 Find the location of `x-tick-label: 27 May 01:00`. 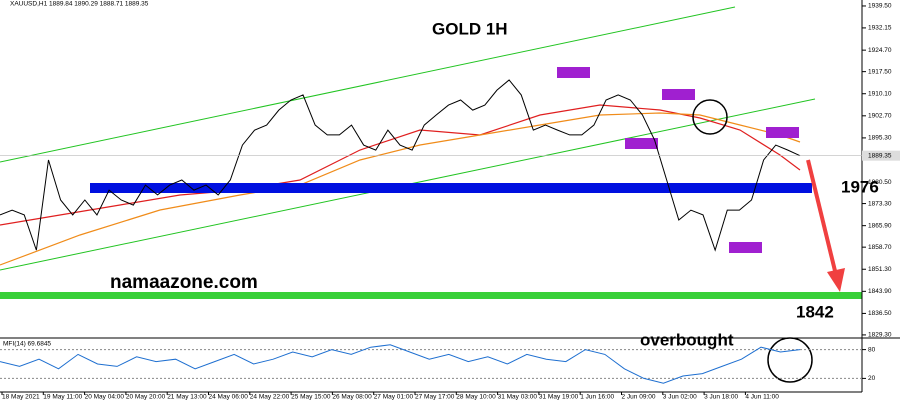

x-tick-label: 27 May 01:00 is located at coordinates (394, 397).